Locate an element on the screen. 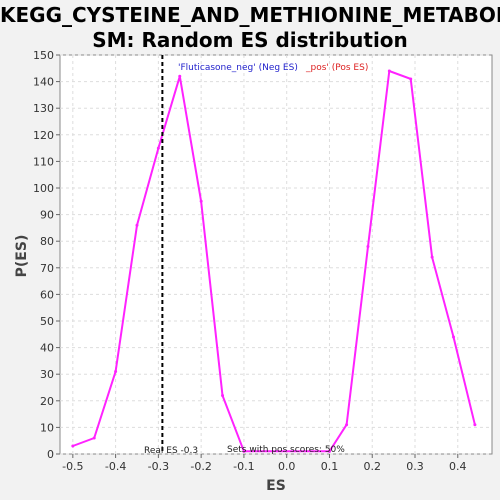  y-tick-label: 70 is located at coordinates (47, 268).